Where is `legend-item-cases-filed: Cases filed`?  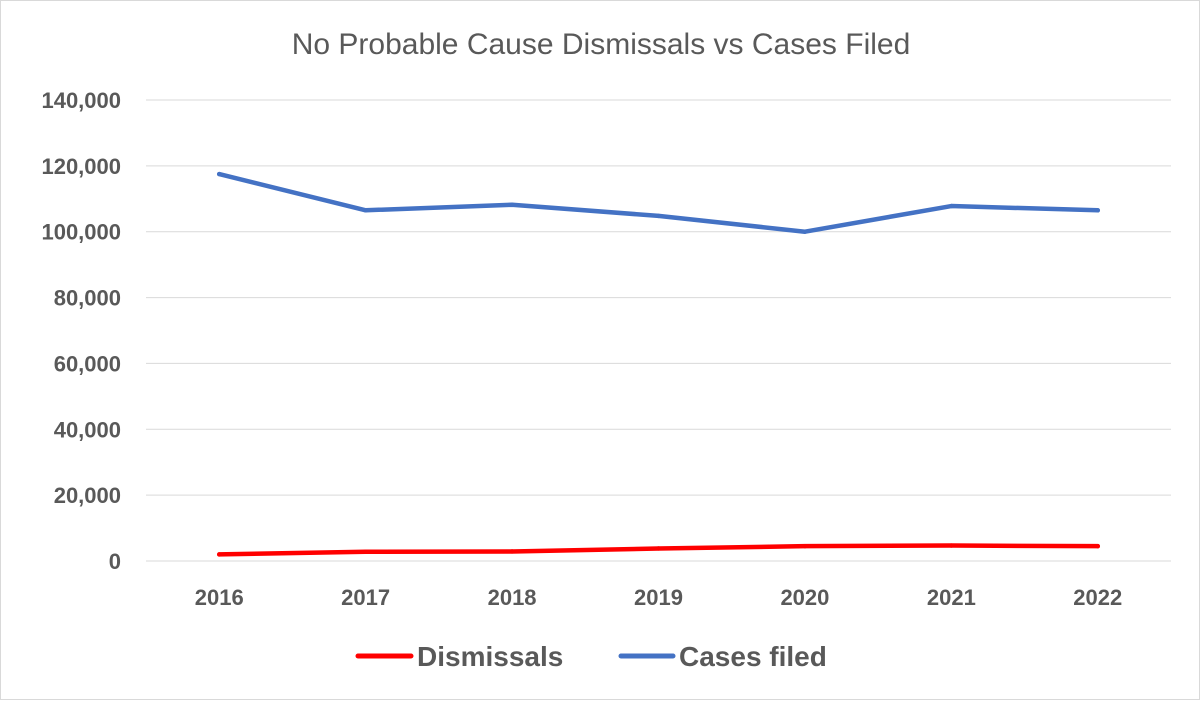
legend-item-cases-filed: Cases filed is located at coordinates (722, 656).